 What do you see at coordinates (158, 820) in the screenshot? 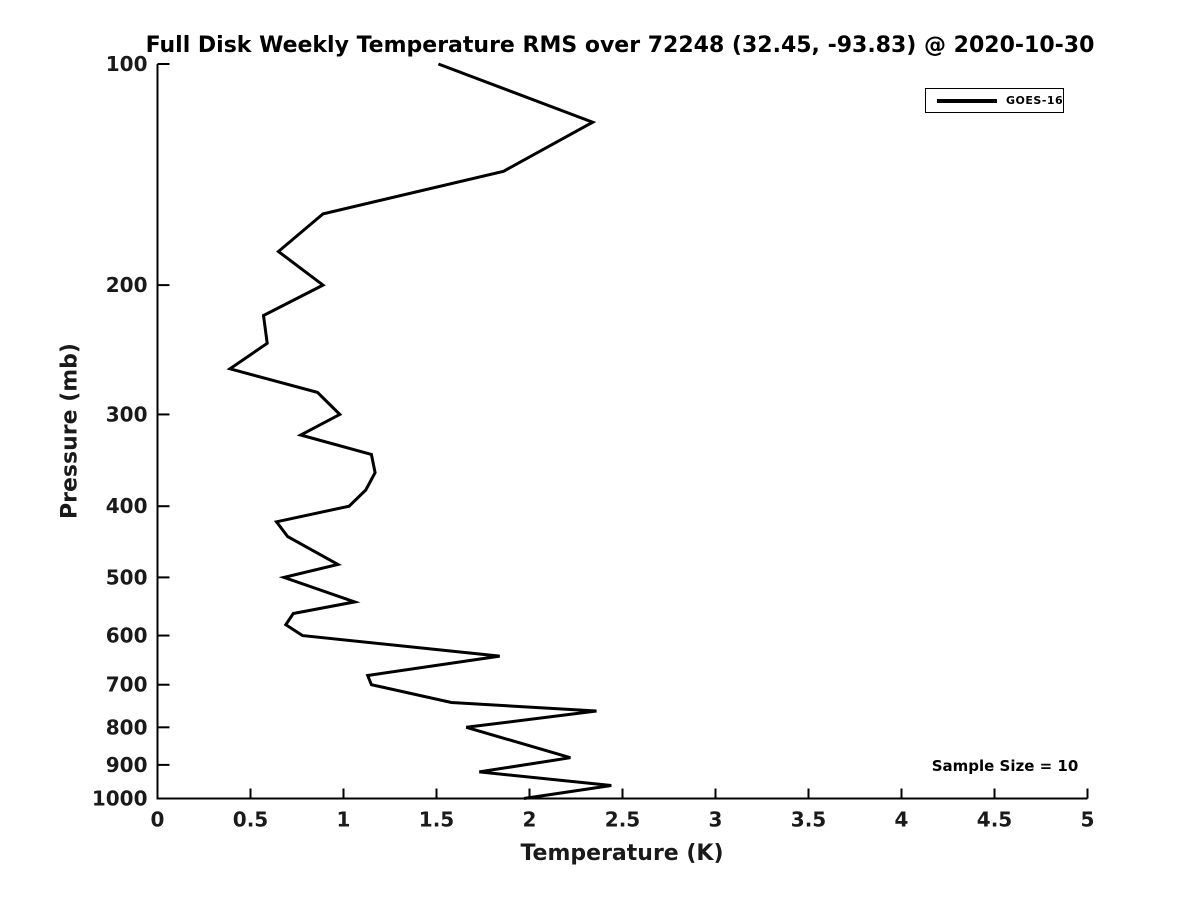
I see `x-tick-label: 0` at bounding box center [158, 820].